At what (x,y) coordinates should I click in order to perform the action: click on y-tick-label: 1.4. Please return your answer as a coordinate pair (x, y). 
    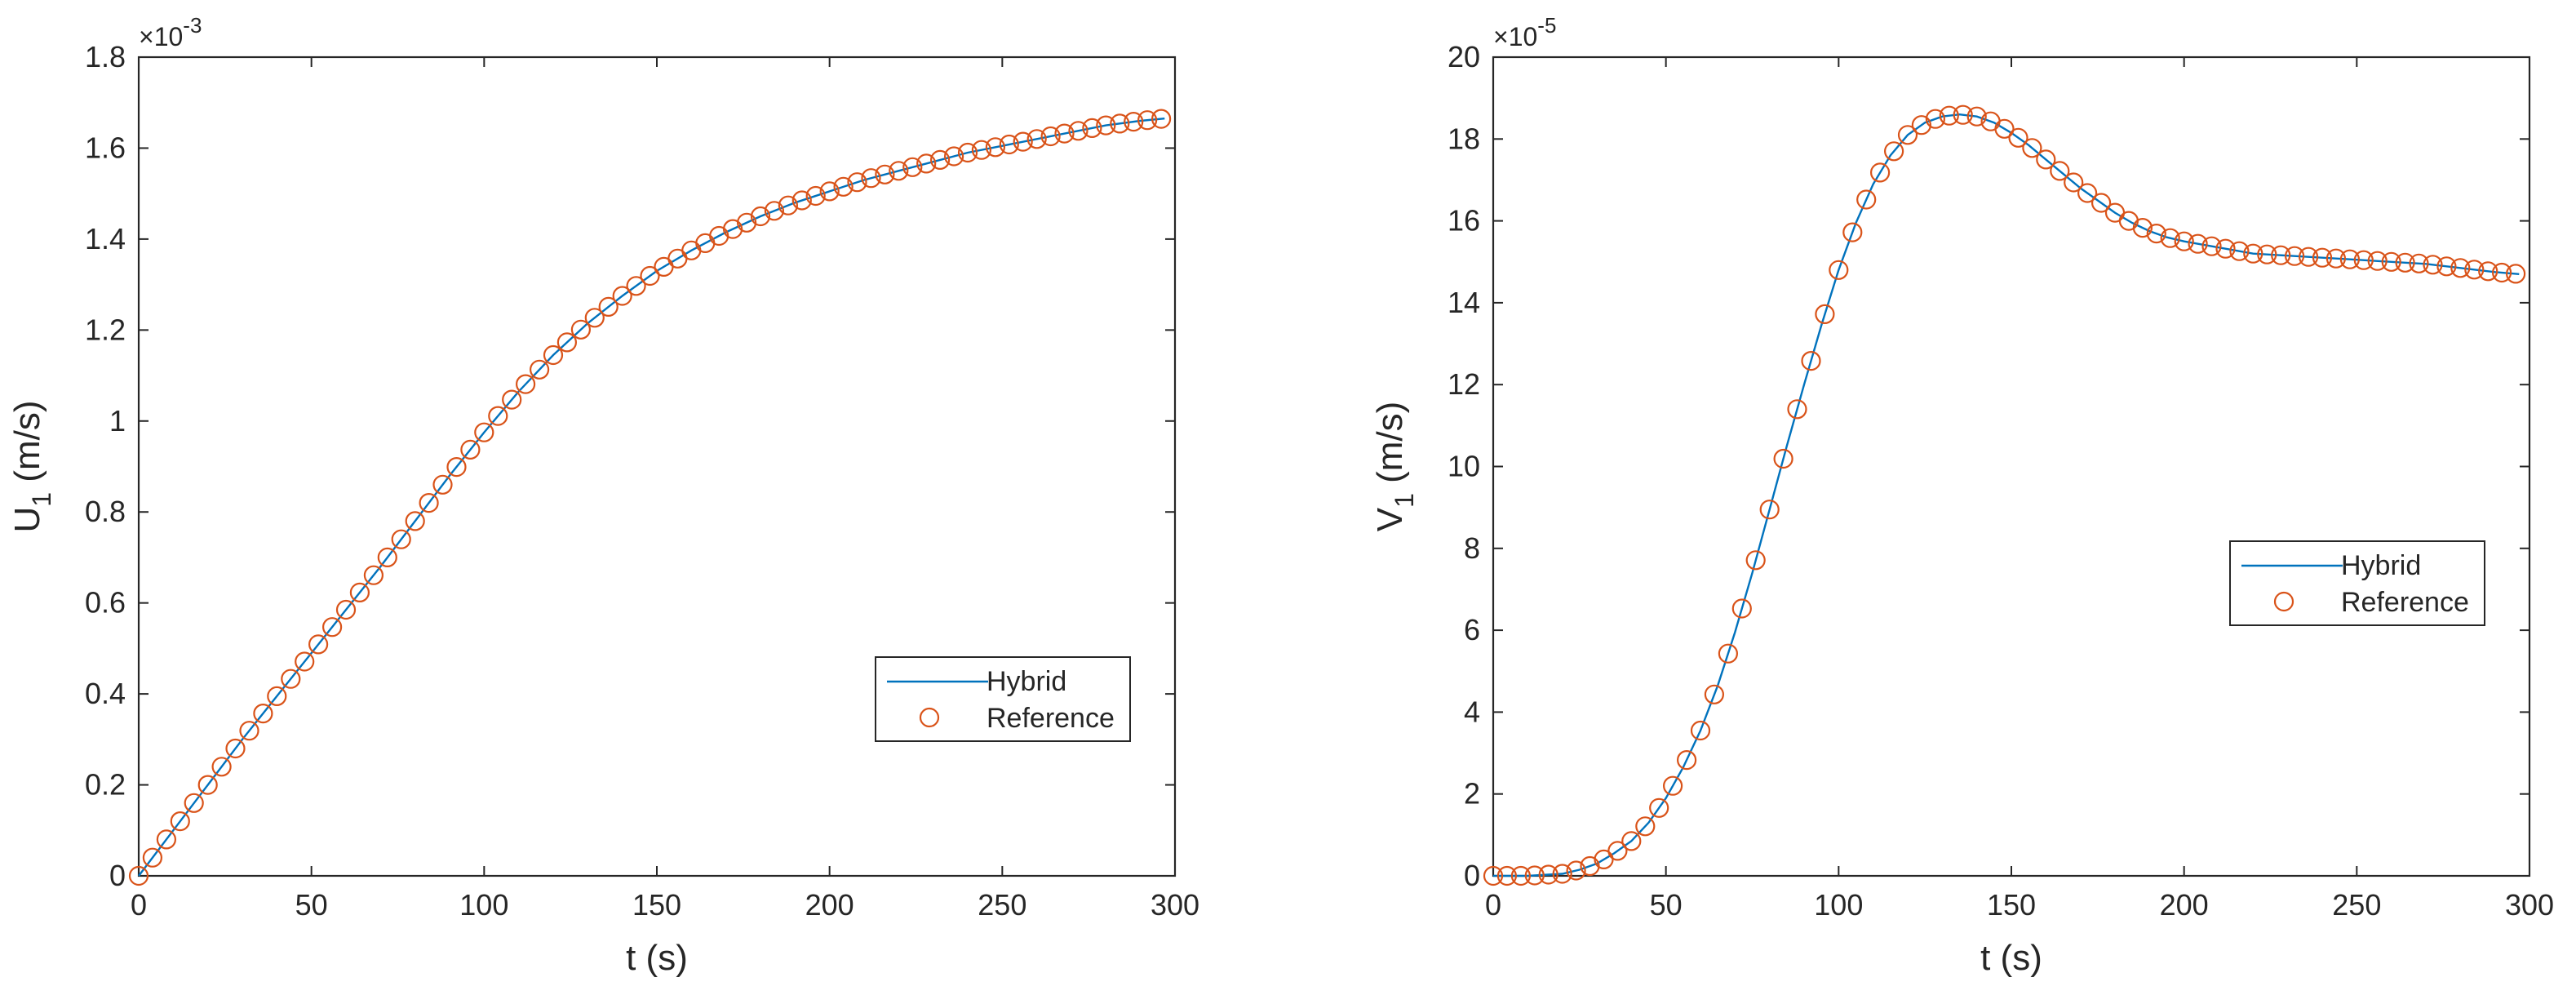
    Looking at the image, I should click on (105, 239).